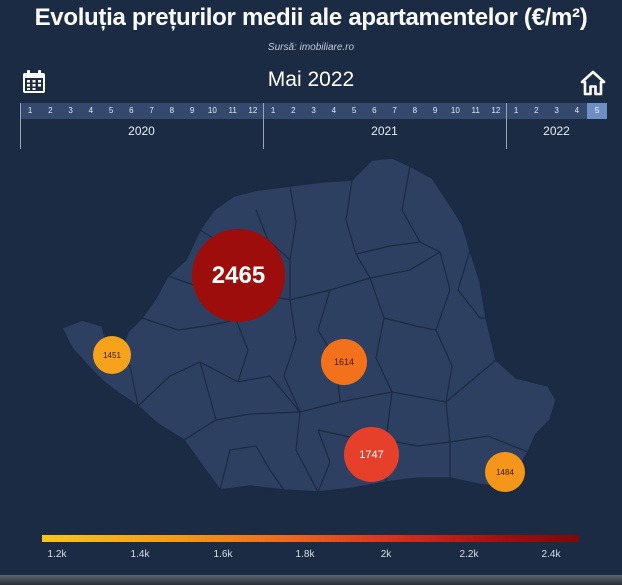  What do you see at coordinates (374, 110) in the screenshot?
I see `month-2021-6: 6` at bounding box center [374, 110].